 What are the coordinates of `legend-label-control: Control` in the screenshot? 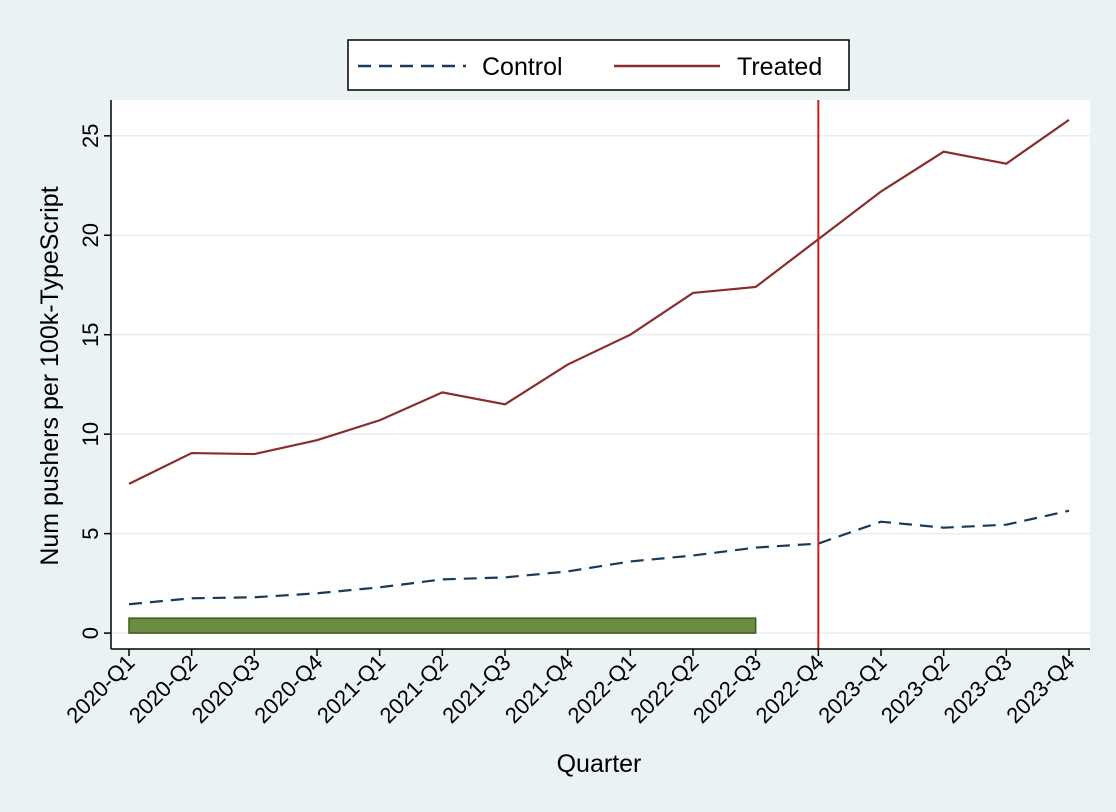 It's located at (522, 67).